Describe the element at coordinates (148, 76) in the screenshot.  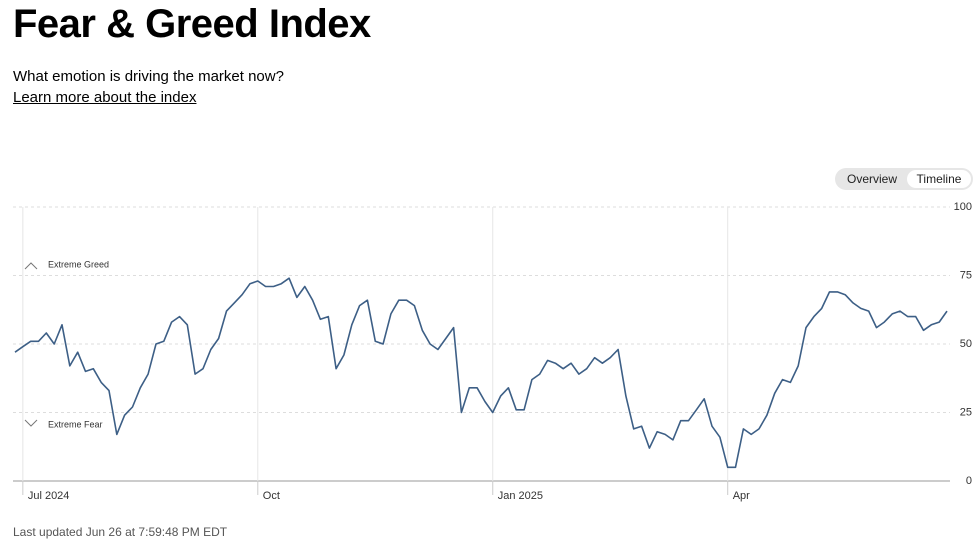
I see `subtitle: What emotion is driving the market now?` at that location.